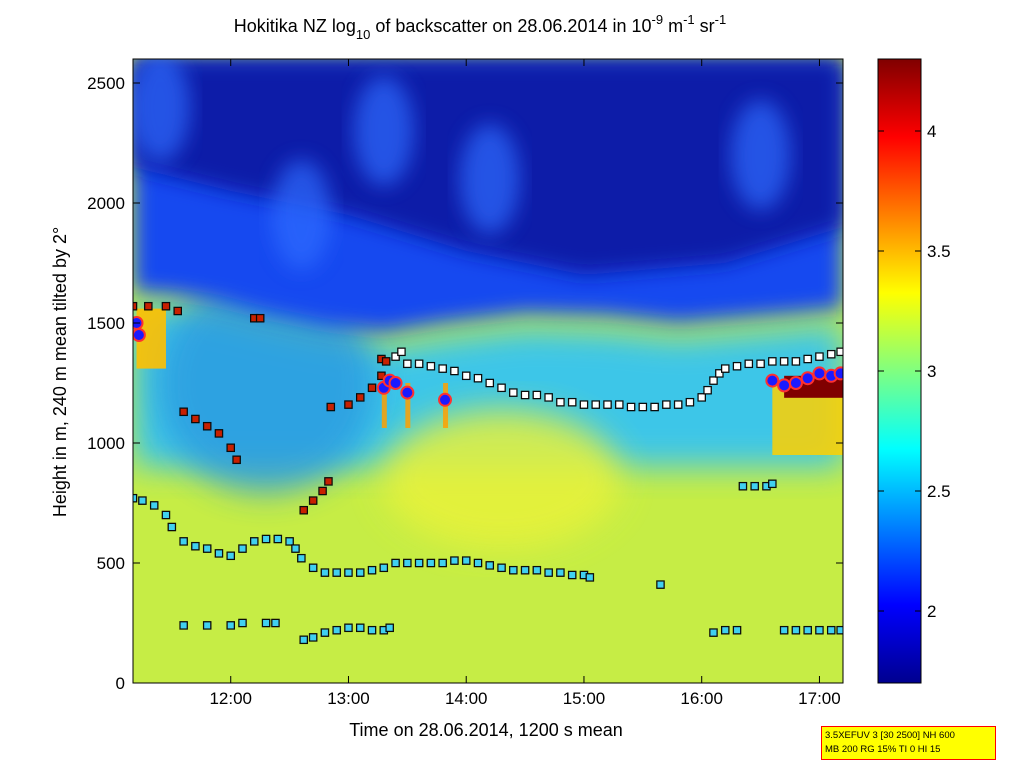 This screenshot has width=1023, height=767. What do you see at coordinates (931, 131) in the screenshot?
I see `colorbar-tick-label: 4` at bounding box center [931, 131].